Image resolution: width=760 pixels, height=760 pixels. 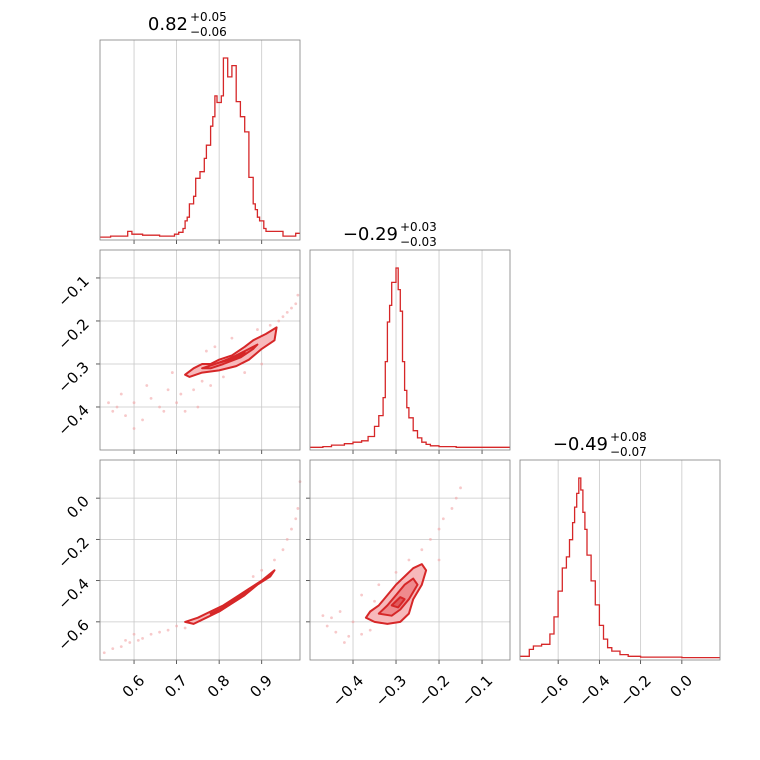 I want to click on param-lower-error: −0.03, so click(x=418, y=242).